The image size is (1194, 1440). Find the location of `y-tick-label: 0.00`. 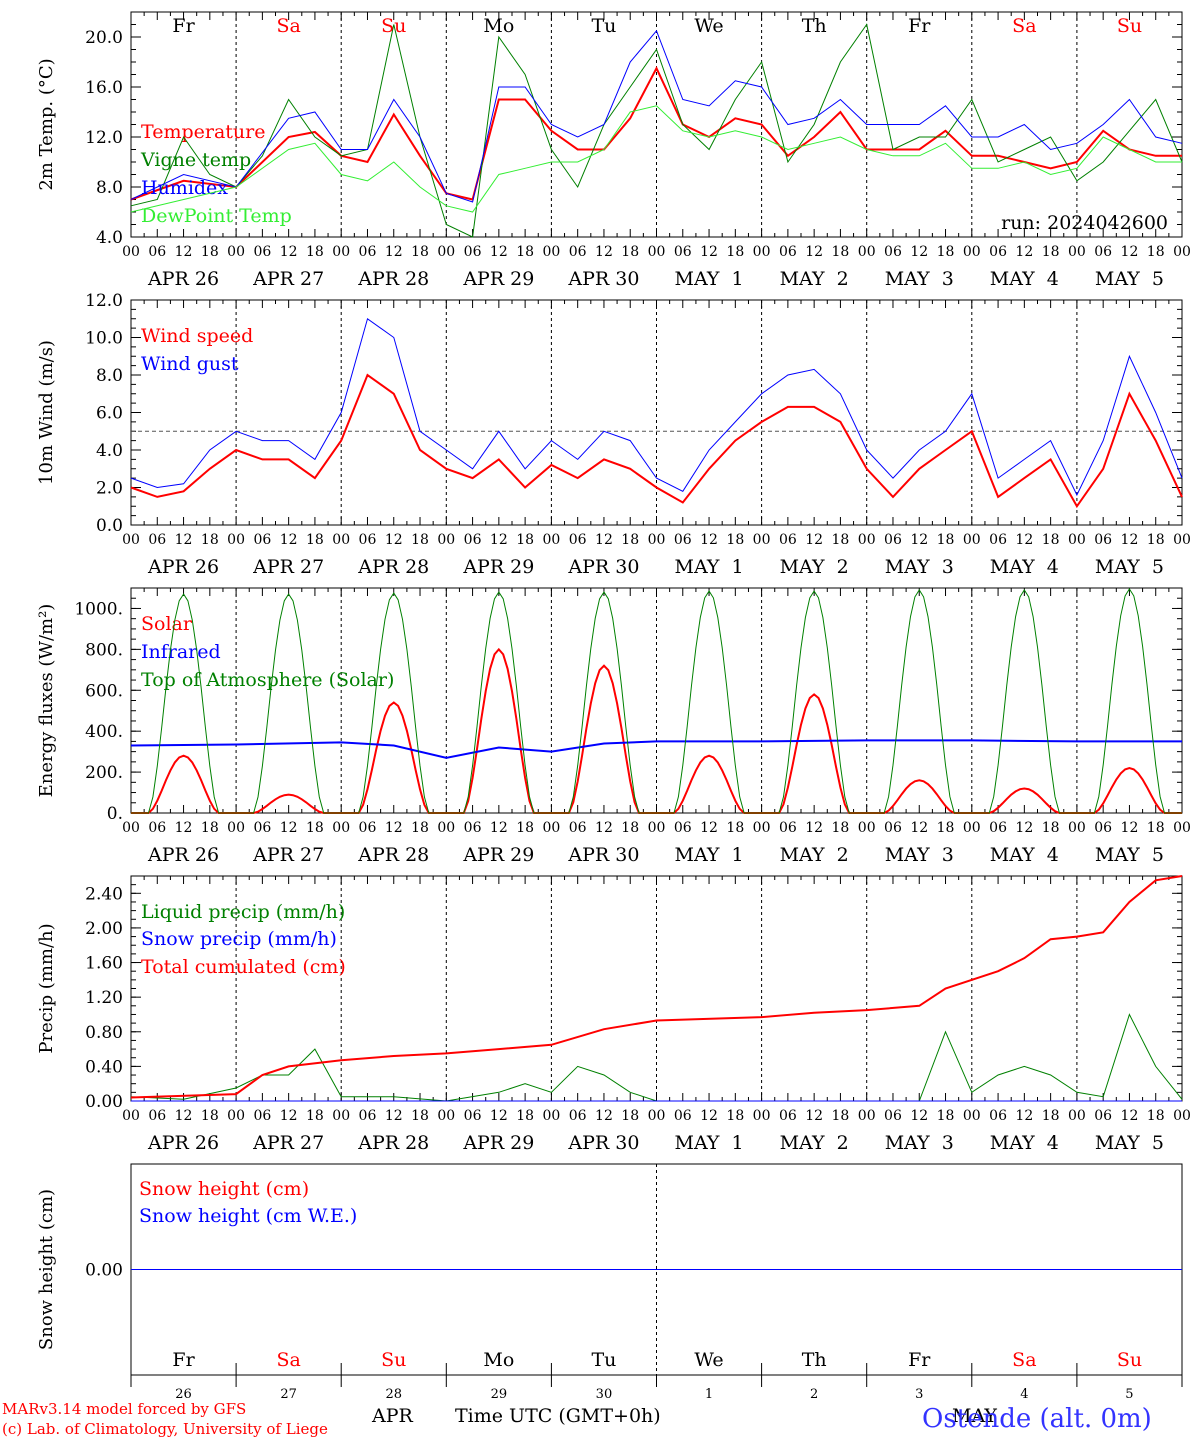

y-tick-label: 0.00 is located at coordinates (104, 1271).